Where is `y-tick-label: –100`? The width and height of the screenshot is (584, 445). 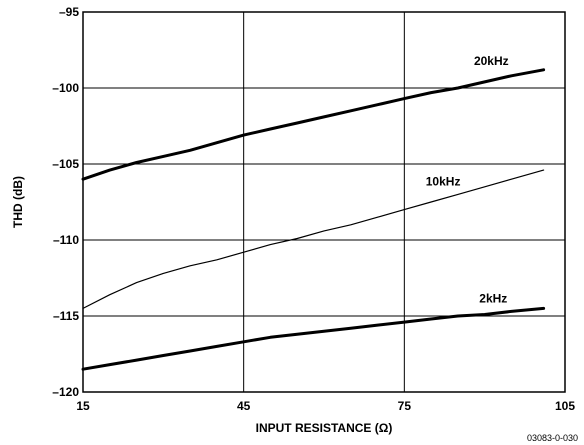
y-tick-label: –100 is located at coordinates (65, 88).